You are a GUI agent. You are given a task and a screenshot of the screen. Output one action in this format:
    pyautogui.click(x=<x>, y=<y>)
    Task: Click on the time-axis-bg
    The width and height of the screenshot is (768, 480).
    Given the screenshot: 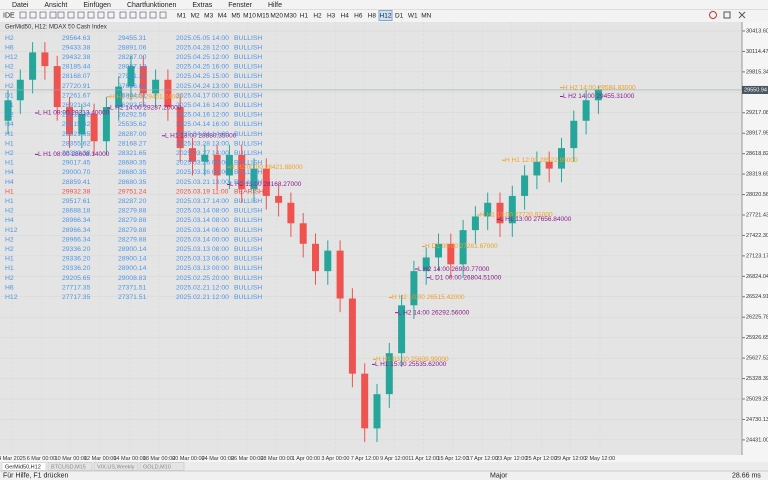 What is the action you would take?
    pyautogui.click(x=384, y=458)
    